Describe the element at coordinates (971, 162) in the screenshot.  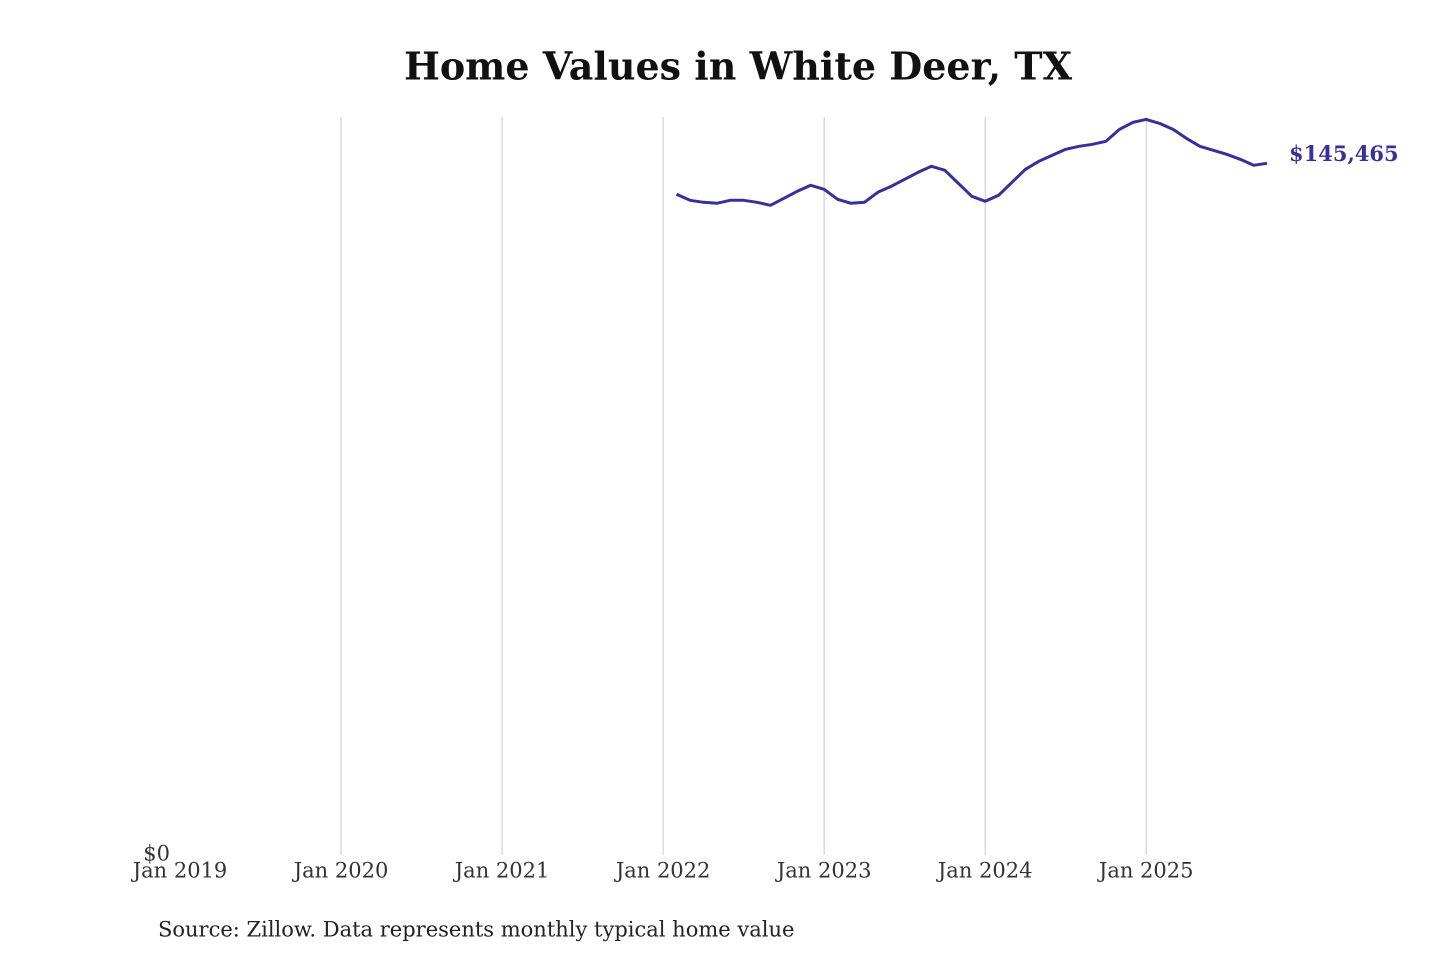
I see `line` at that location.